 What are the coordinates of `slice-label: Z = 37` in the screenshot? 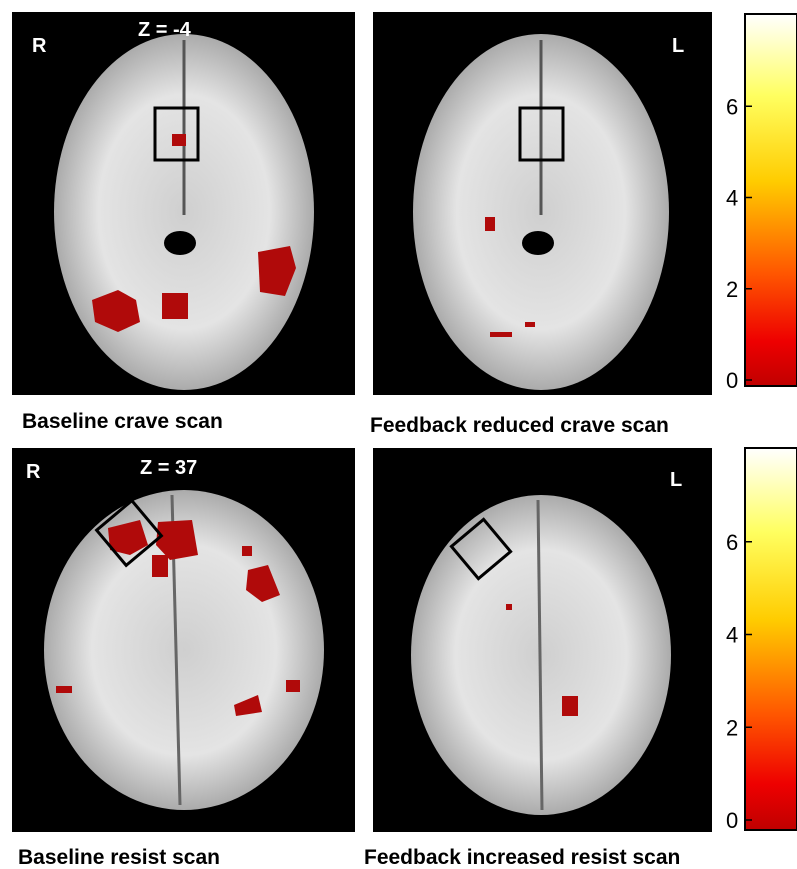 It's located at (168, 468).